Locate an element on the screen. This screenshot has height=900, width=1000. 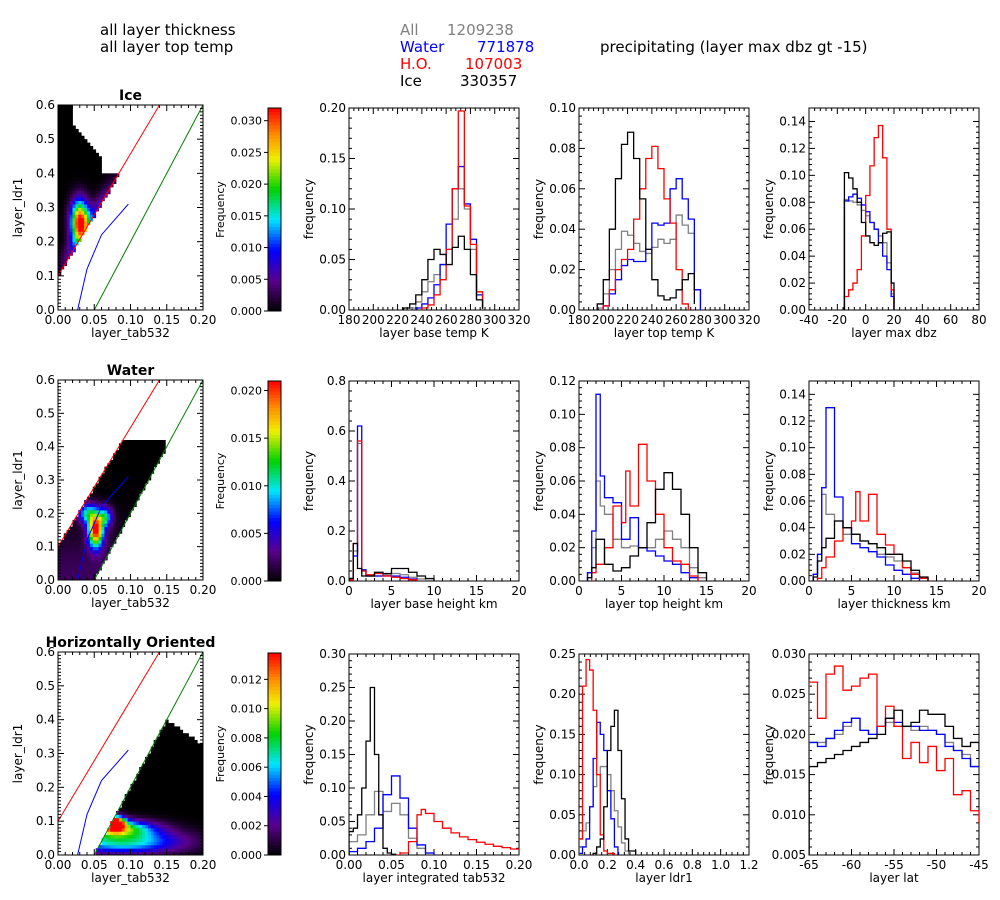
x-tick-label: 0.10 is located at coordinates (130, 590).